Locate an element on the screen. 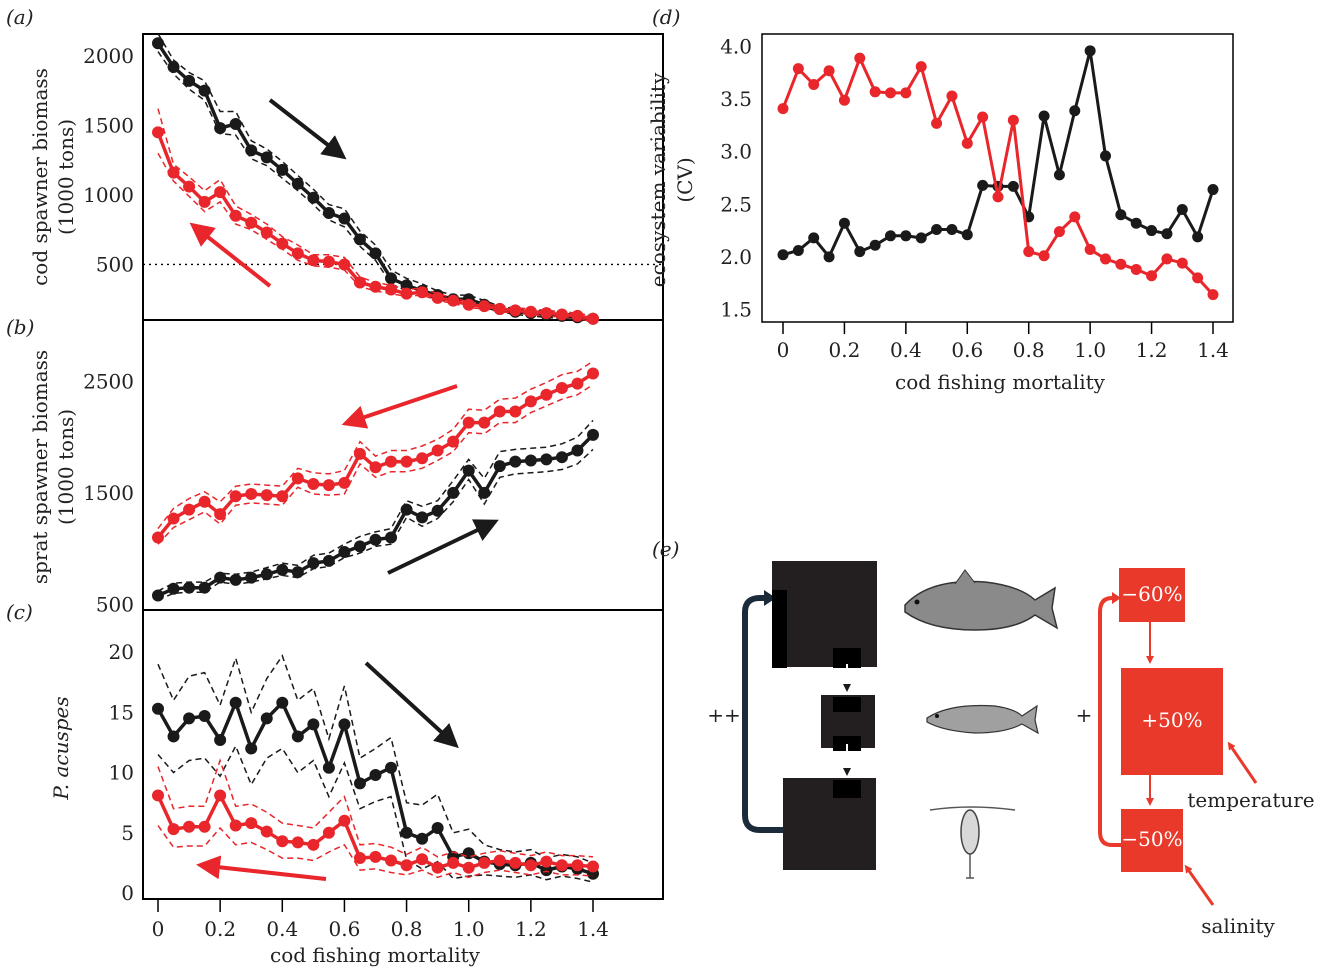 The image size is (1322, 971). series-line-a-black is located at coordinates (375, 181).